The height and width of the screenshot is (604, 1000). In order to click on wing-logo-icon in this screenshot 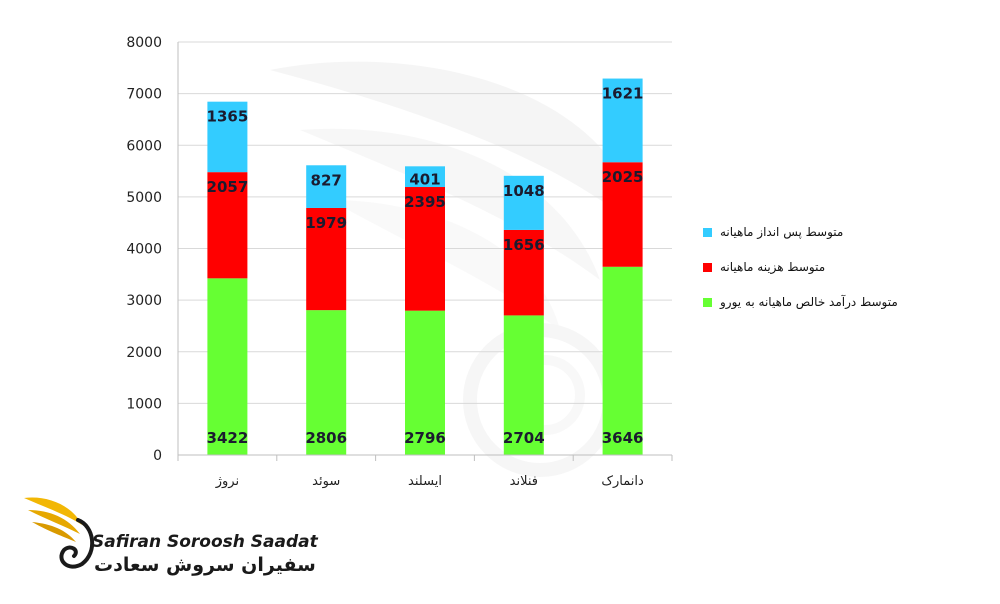, I will do `click(59, 533)`.